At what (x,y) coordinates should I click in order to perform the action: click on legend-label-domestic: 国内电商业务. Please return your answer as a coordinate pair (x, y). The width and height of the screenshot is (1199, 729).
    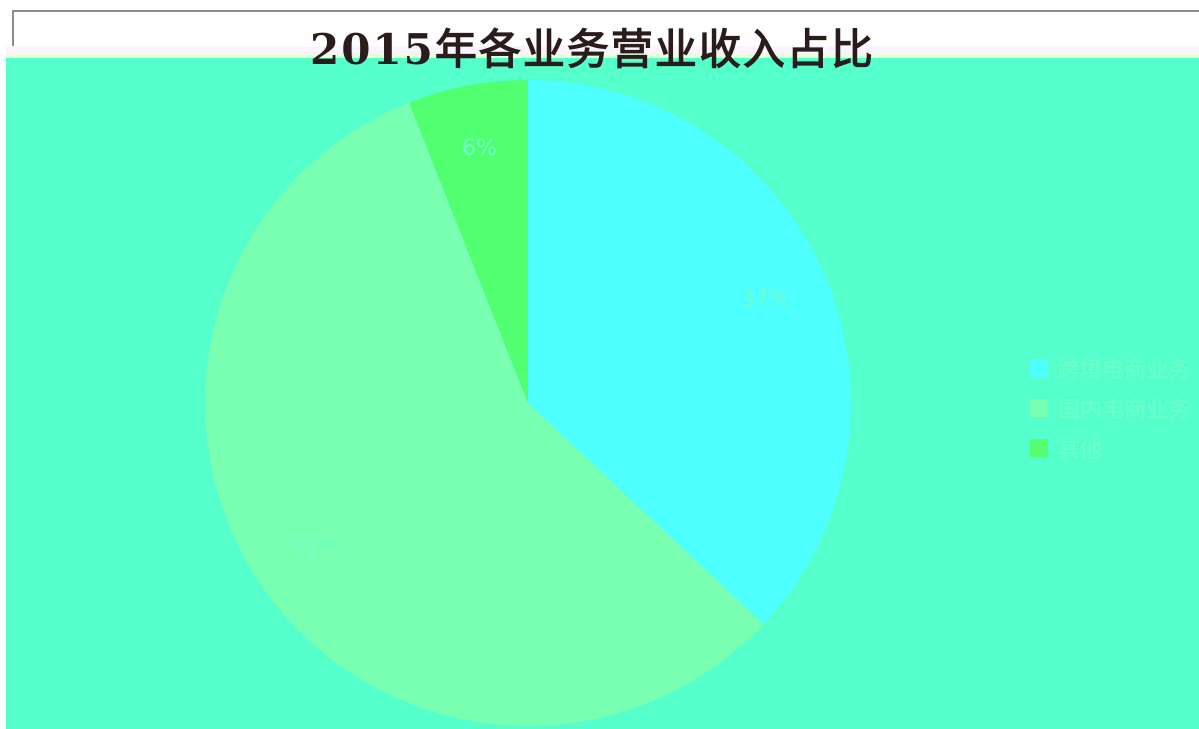
    Looking at the image, I should click on (1124, 410).